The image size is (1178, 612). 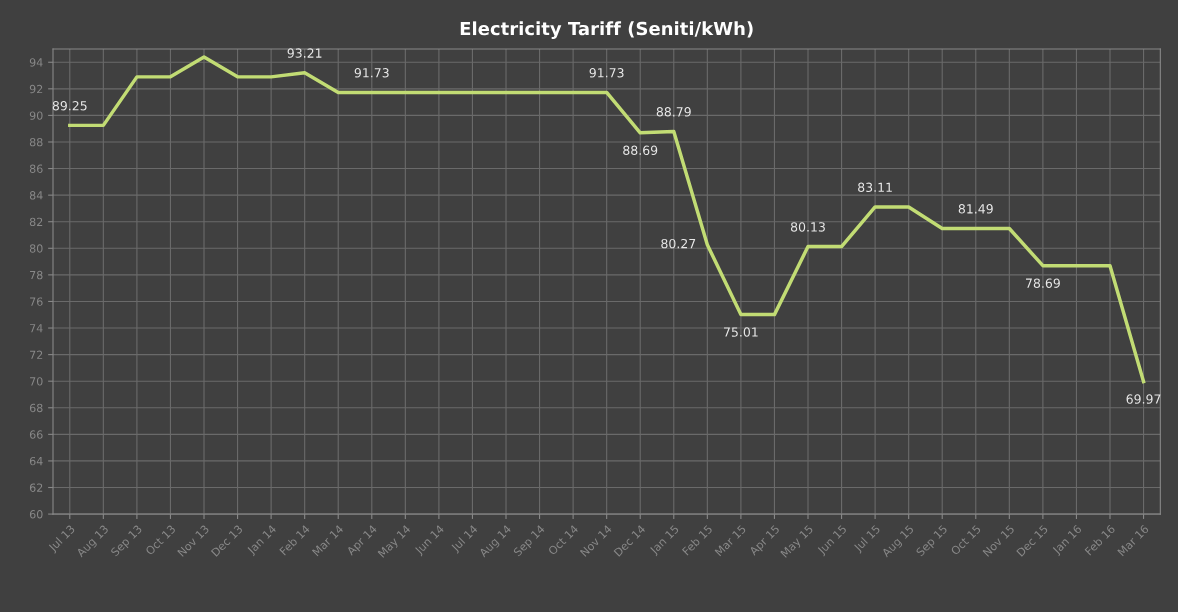 I want to click on x-tick-label: Feb 15, so click(x=697, y=540).